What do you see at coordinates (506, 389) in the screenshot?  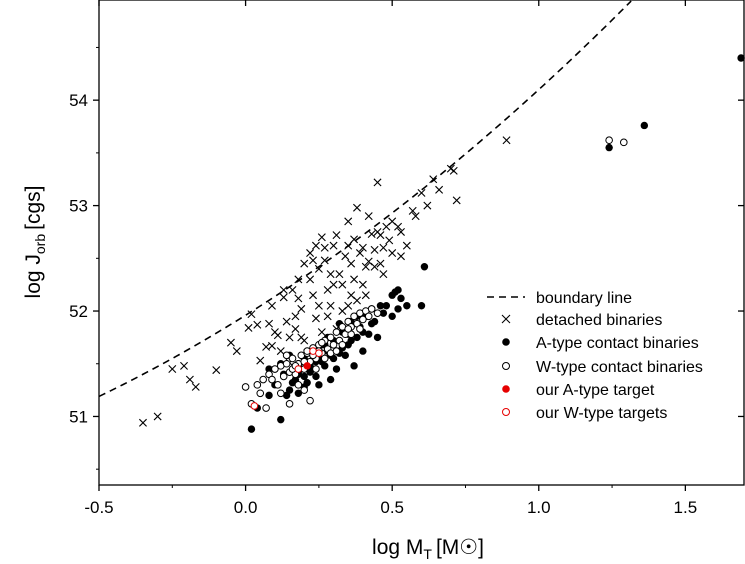 I see `legend-marker-our-a-type` at bounding box center [506, 389].